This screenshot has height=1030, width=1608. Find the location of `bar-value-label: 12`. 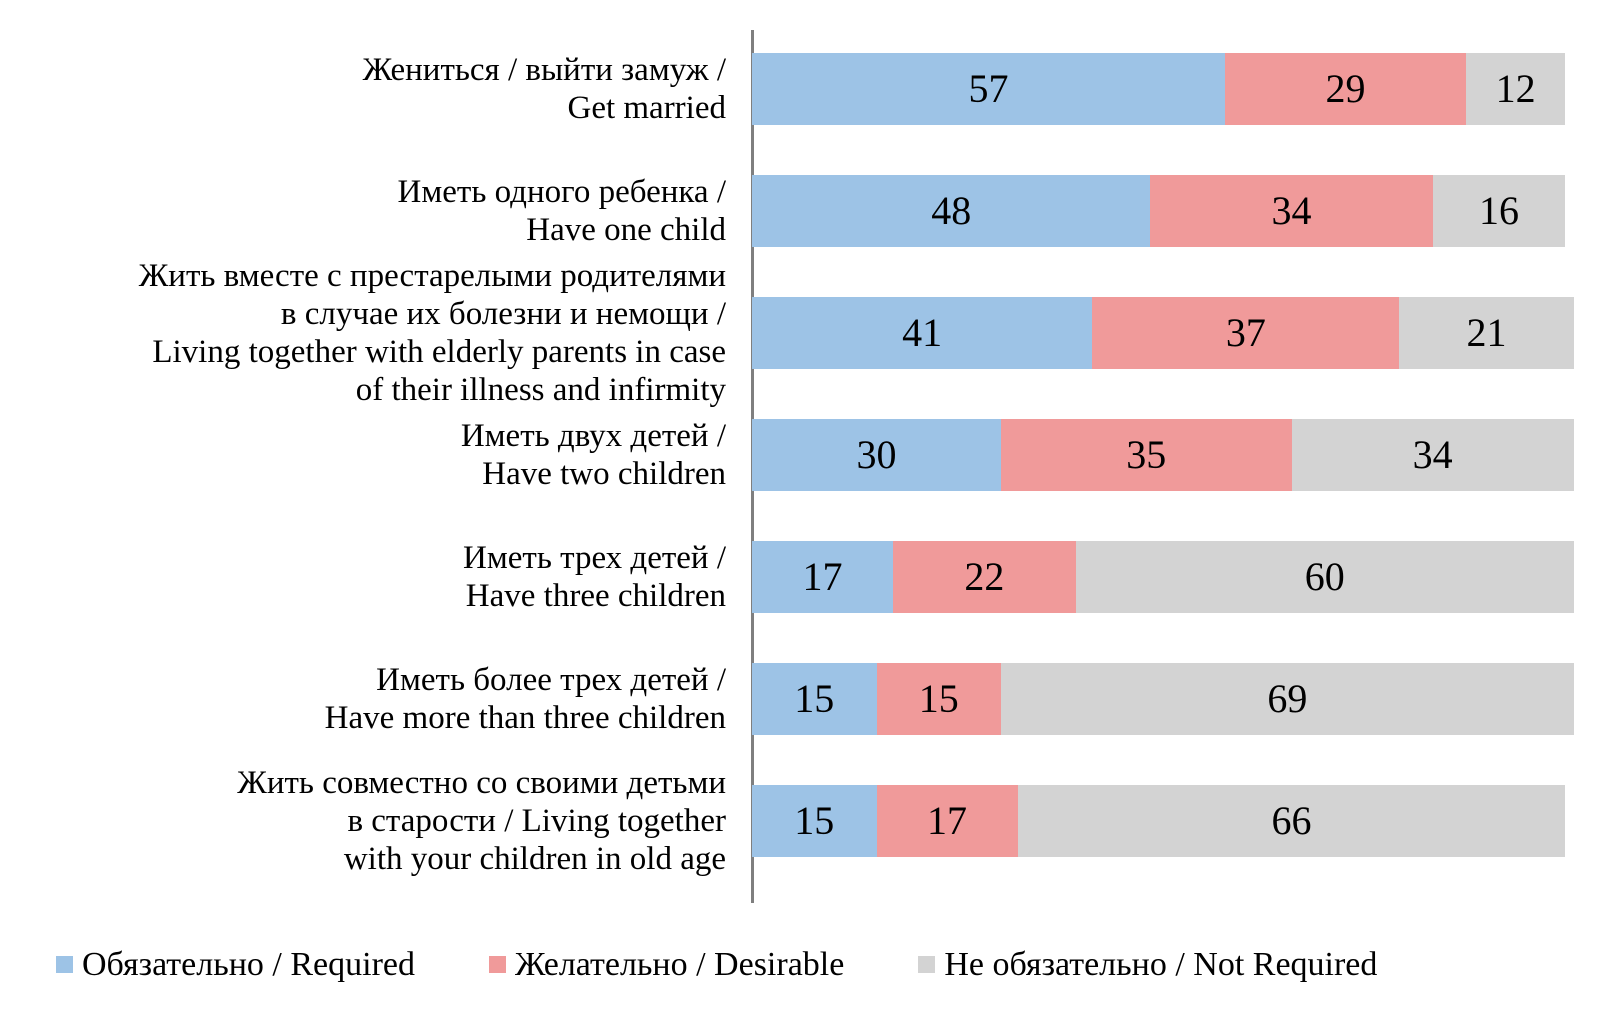

bar-value-label: 12 is located at coordinates (1515, 88).